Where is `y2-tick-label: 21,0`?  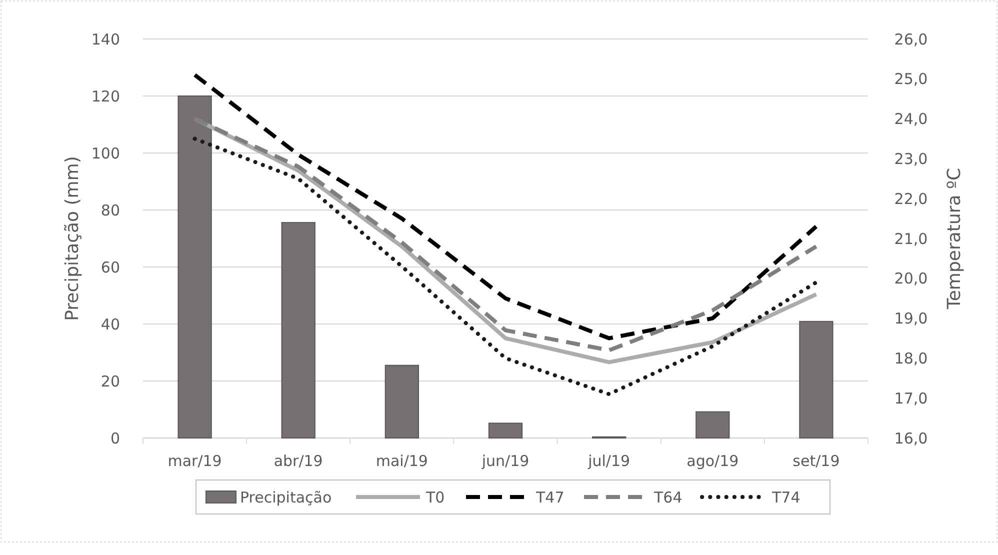
y2-tick-label: 21,0 is located at coordinates (911, 239).